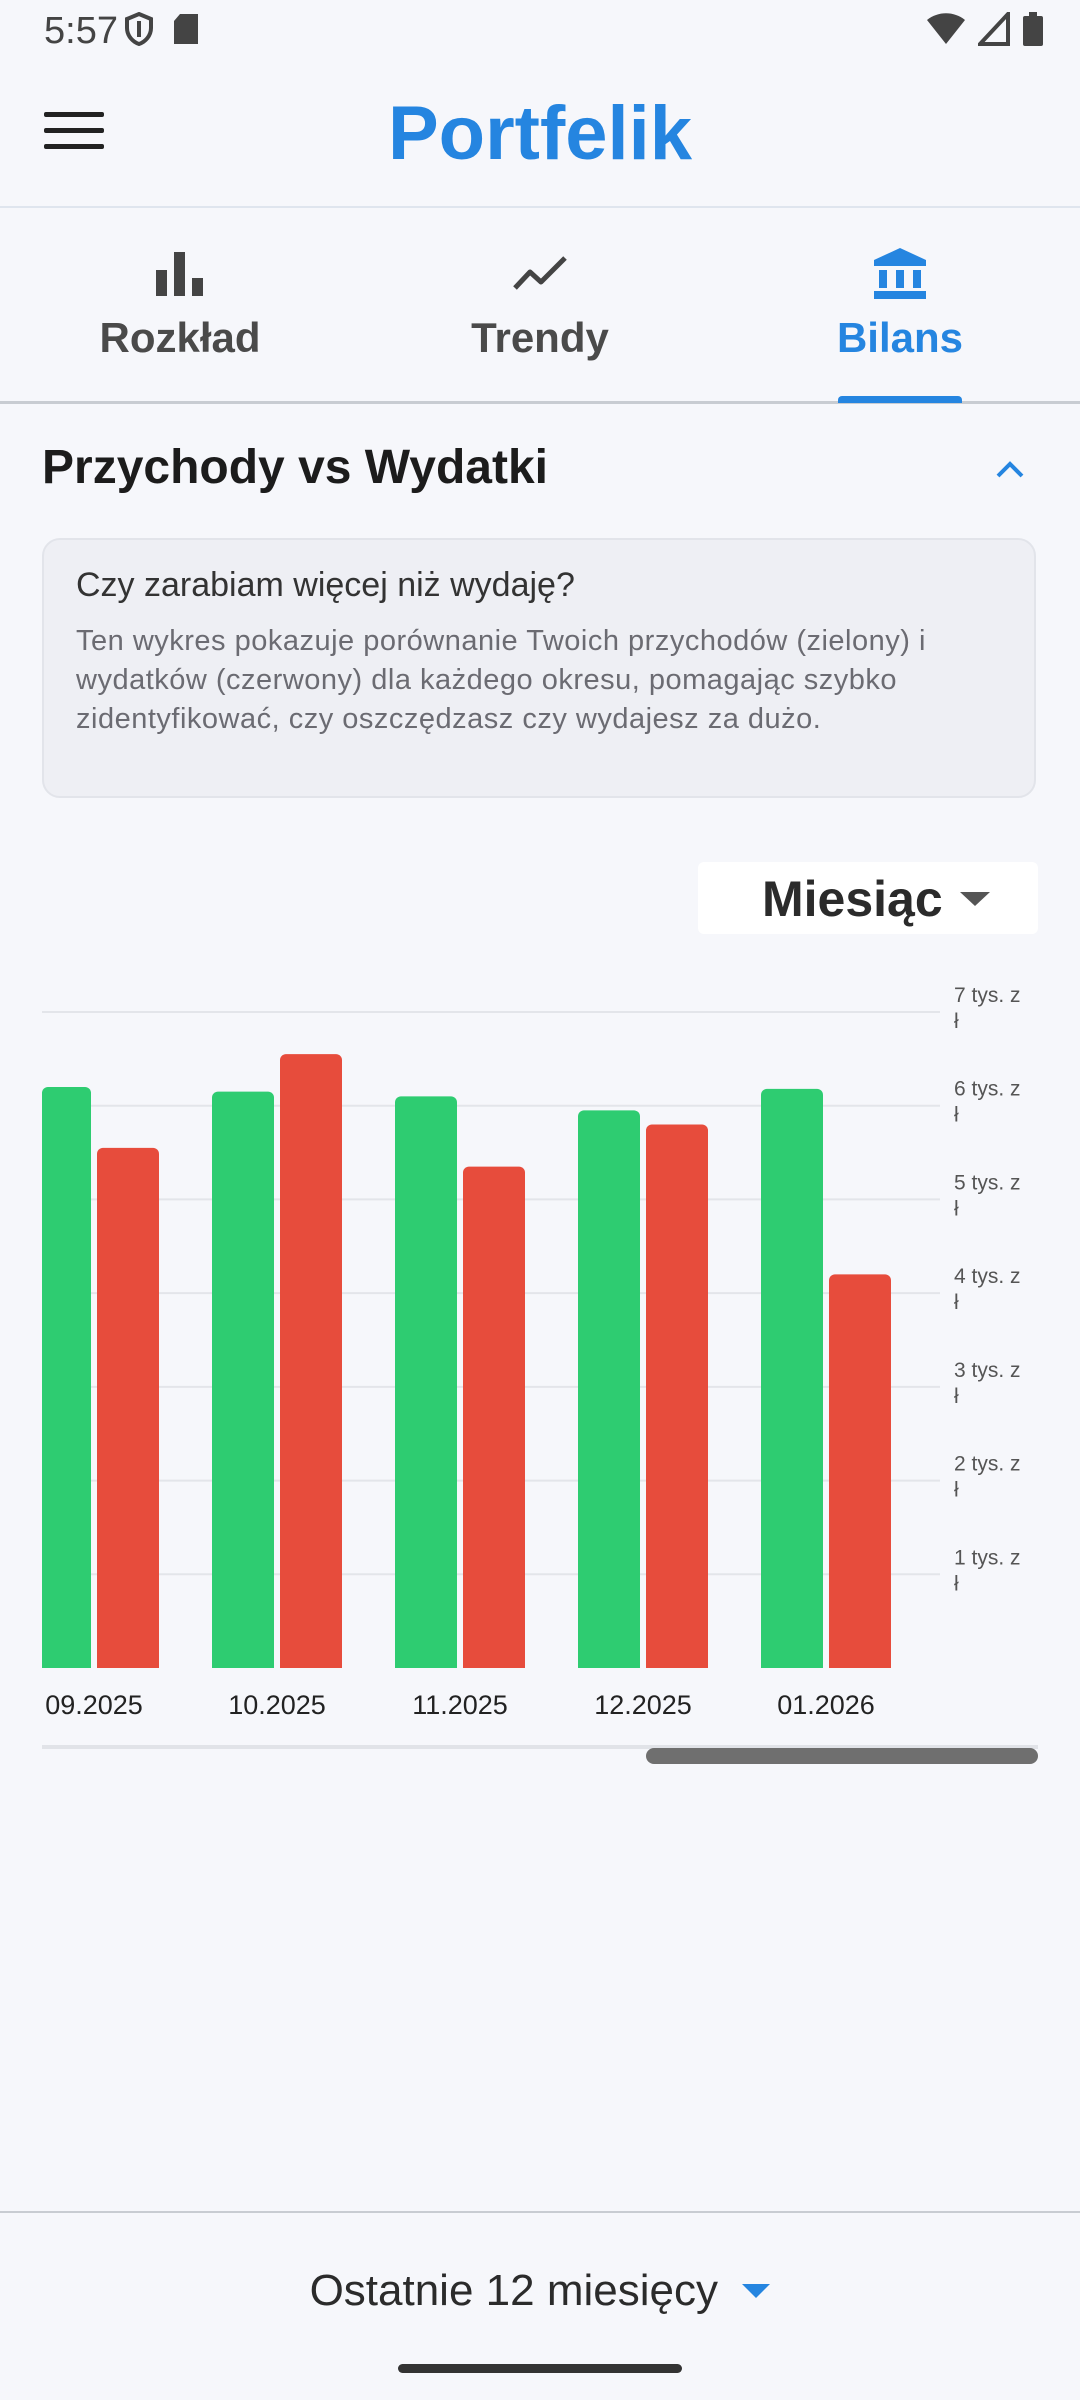  Describe the element at coordinates (900, 273) in the screenshot. I see `bank-icon` at that location.